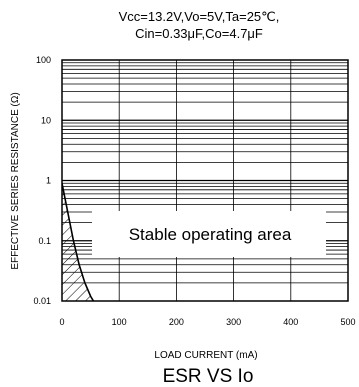 This screenshot has height=387, width=359. What do you see at coordinates (176, 322) in the screenshot?
I see `x-tick-label: 200` at bounding box center [176, 322].